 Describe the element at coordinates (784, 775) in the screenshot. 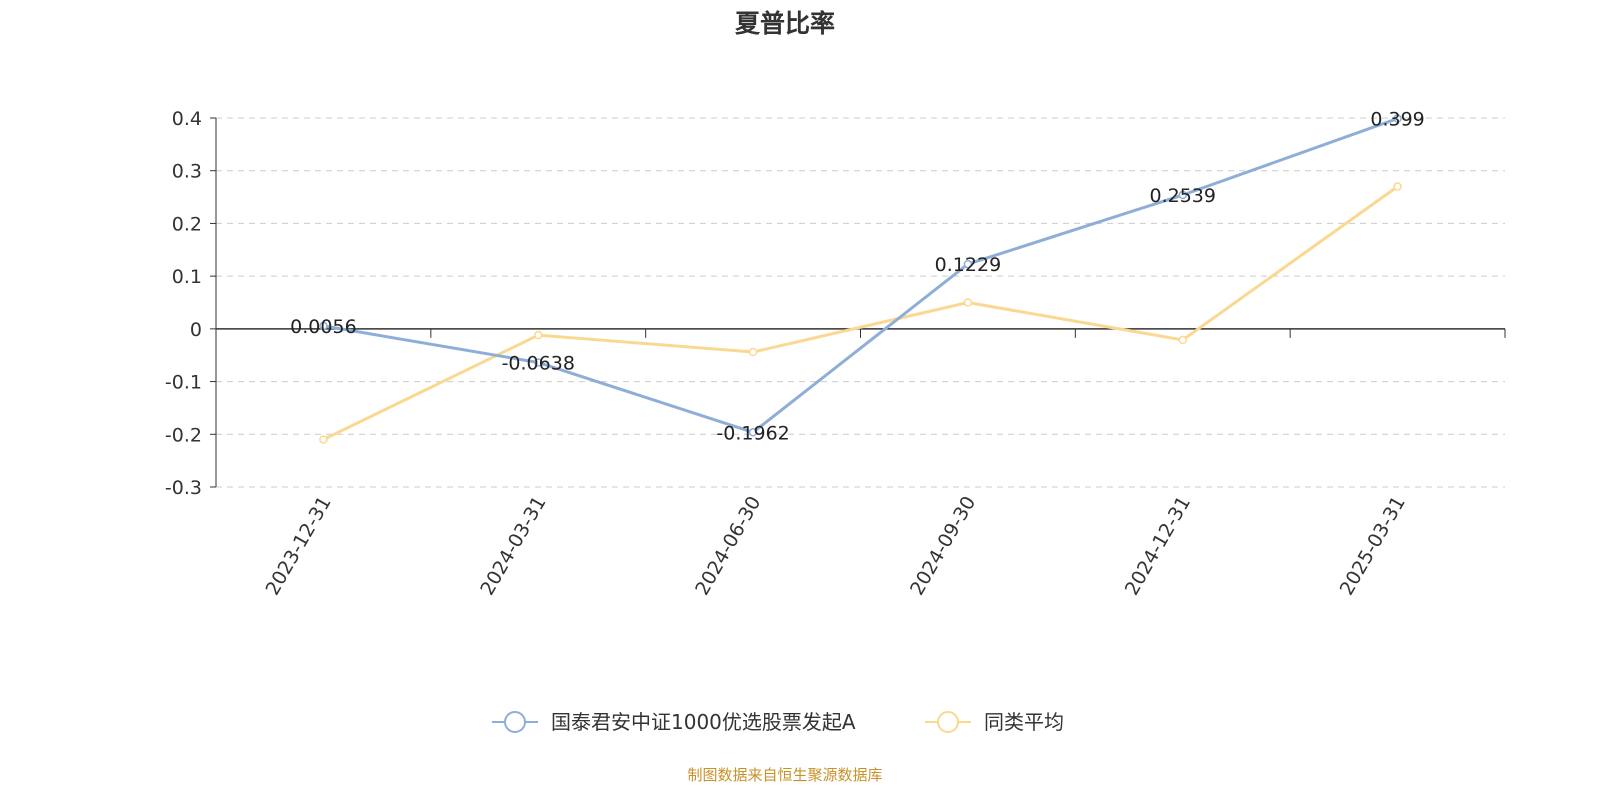

I see `source-note: 制图数据来自恒生聚源数据库` at that location.